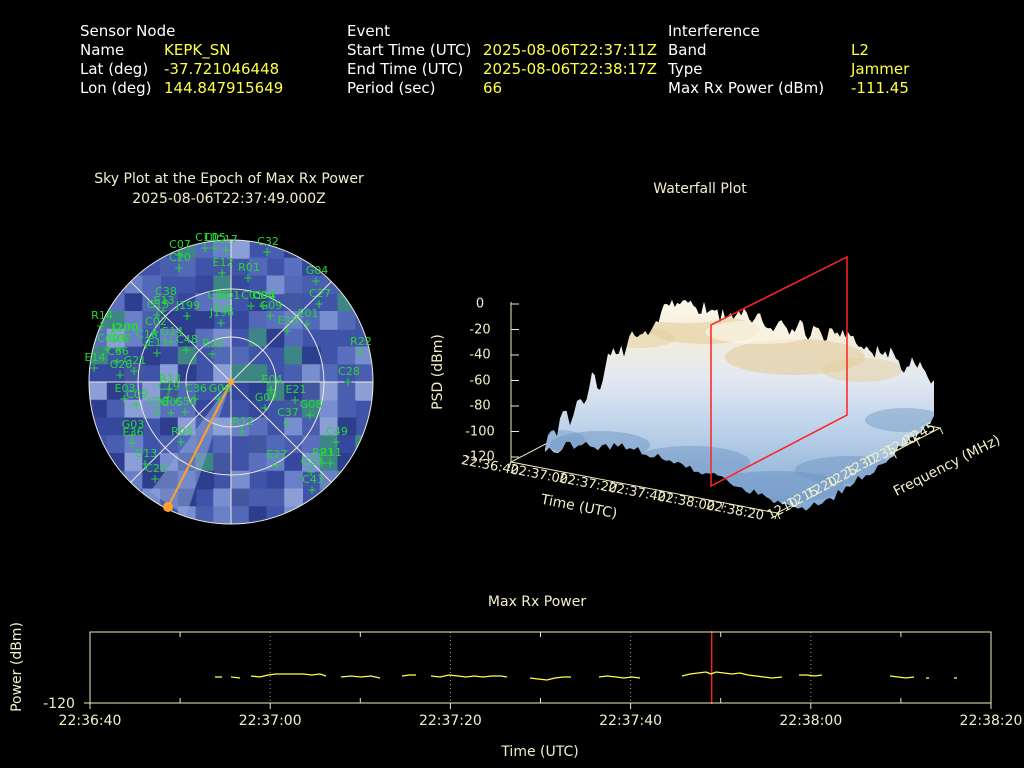  Describe the element at coordinates (700, 189) in the screenshot. I see `waterfall-title: Waterfall Plot` at that location.